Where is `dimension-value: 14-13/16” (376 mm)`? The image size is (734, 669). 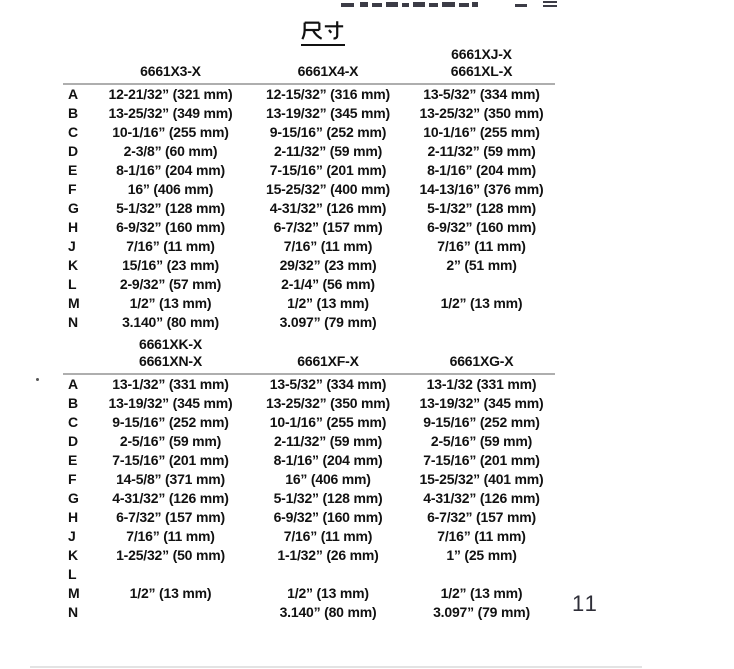
dimension-value: 14-13/16” (376 mm) is located at coordinates (481, 189).